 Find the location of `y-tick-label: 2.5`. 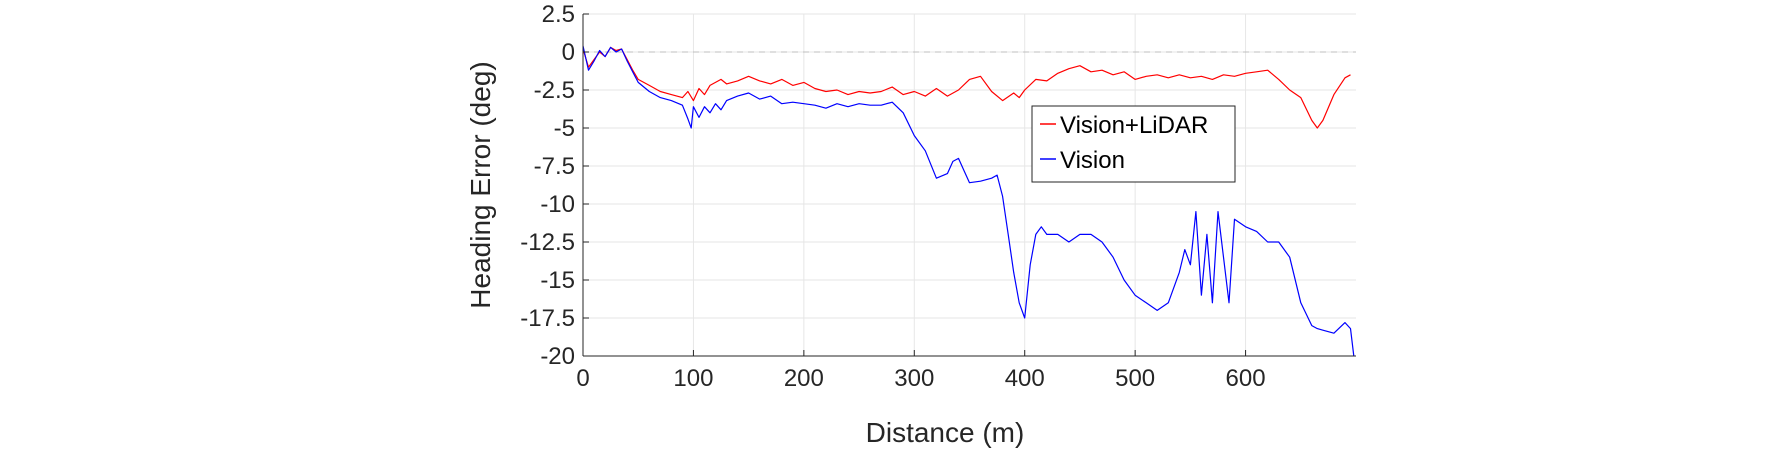

y-tick-label: 2.5 is located at coordinates (558, 14).